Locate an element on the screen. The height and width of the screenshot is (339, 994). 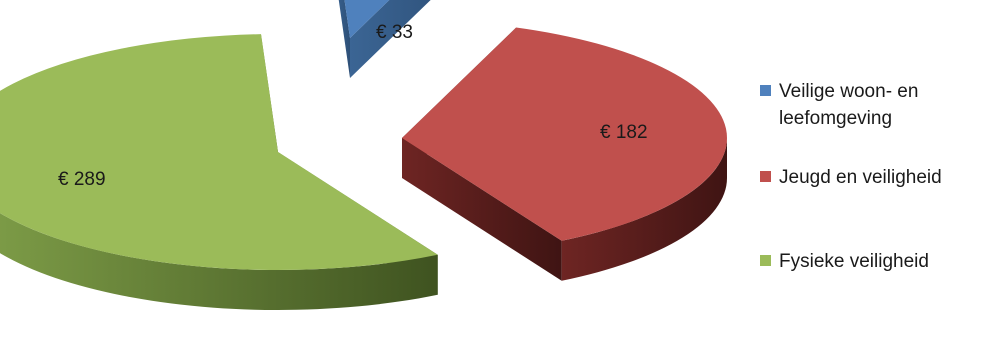
pie-slice is located at coordinates (367, 19).